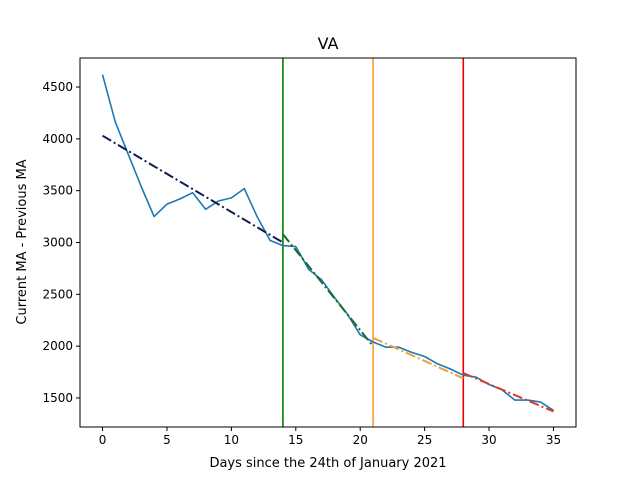 Image resolution: width=640 pixels, height=480 pixels. Describe the element at coordinates (22, 241) in the screenshot. I see `y-axis-label: Current MA - Previous MA` at that location.